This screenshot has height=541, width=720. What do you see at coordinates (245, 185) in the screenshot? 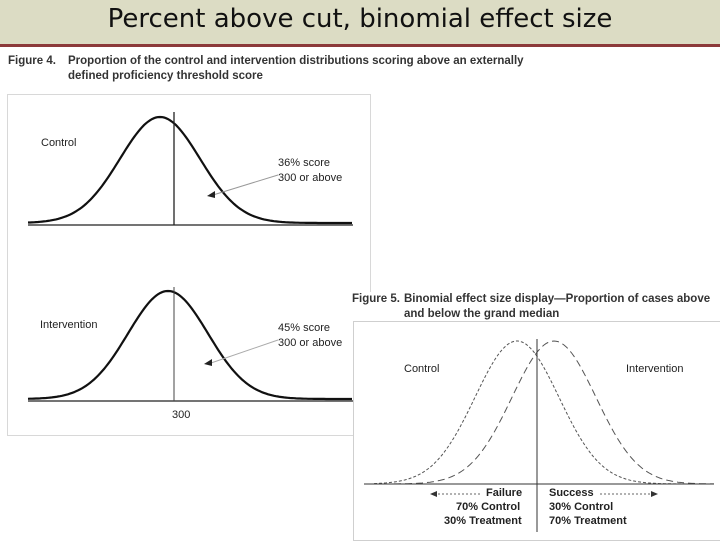
I see `control-arrow` at bounding box center [245, 185].